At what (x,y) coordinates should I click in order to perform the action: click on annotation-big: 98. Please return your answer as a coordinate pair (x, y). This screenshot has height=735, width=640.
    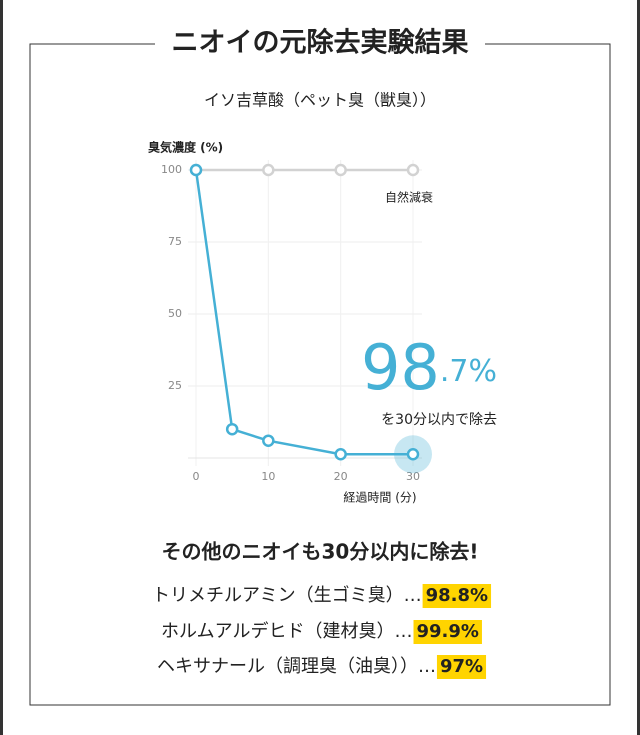
    Looking at the image, I should click on (400, 367).